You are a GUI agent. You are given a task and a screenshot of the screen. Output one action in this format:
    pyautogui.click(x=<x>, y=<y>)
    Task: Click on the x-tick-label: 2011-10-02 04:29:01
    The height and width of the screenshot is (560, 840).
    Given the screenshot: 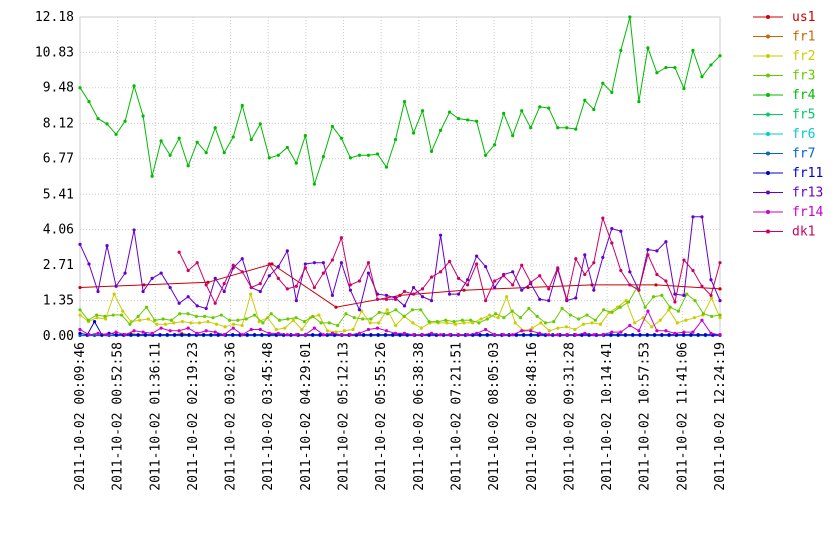 What is the action you would take?
    pyautogui.click(x=306, y=416)
    